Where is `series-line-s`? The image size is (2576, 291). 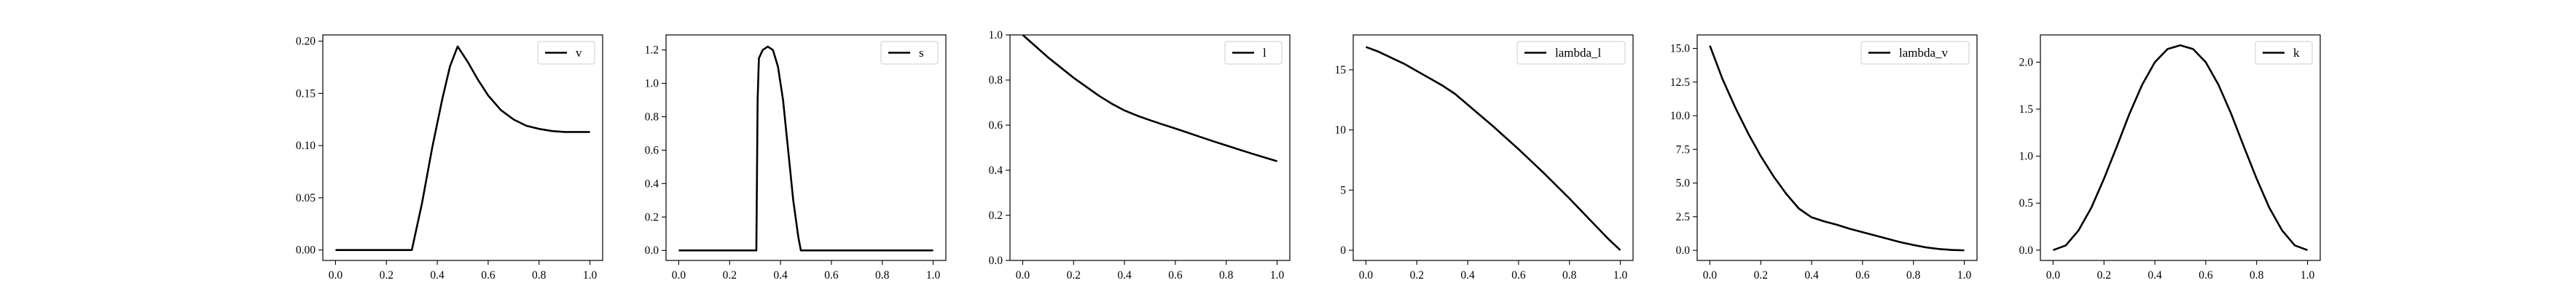 series-line-s is located at coordinates (805, 149).